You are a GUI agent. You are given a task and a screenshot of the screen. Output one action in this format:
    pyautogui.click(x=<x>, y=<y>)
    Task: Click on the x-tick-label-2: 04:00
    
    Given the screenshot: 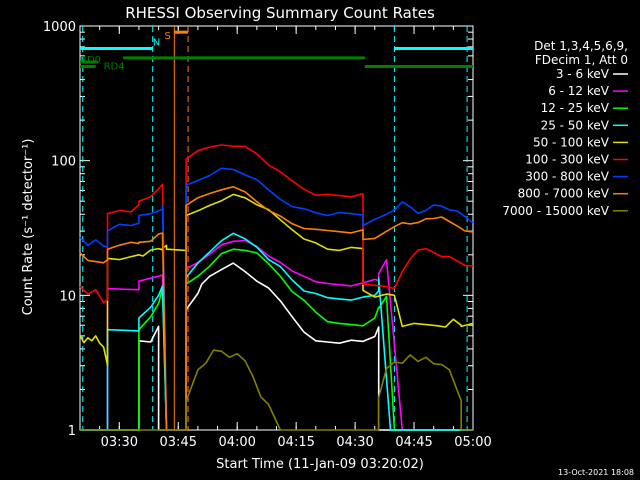 What is the action you would take?
    pyautogui.click(x=236, y=442)
    